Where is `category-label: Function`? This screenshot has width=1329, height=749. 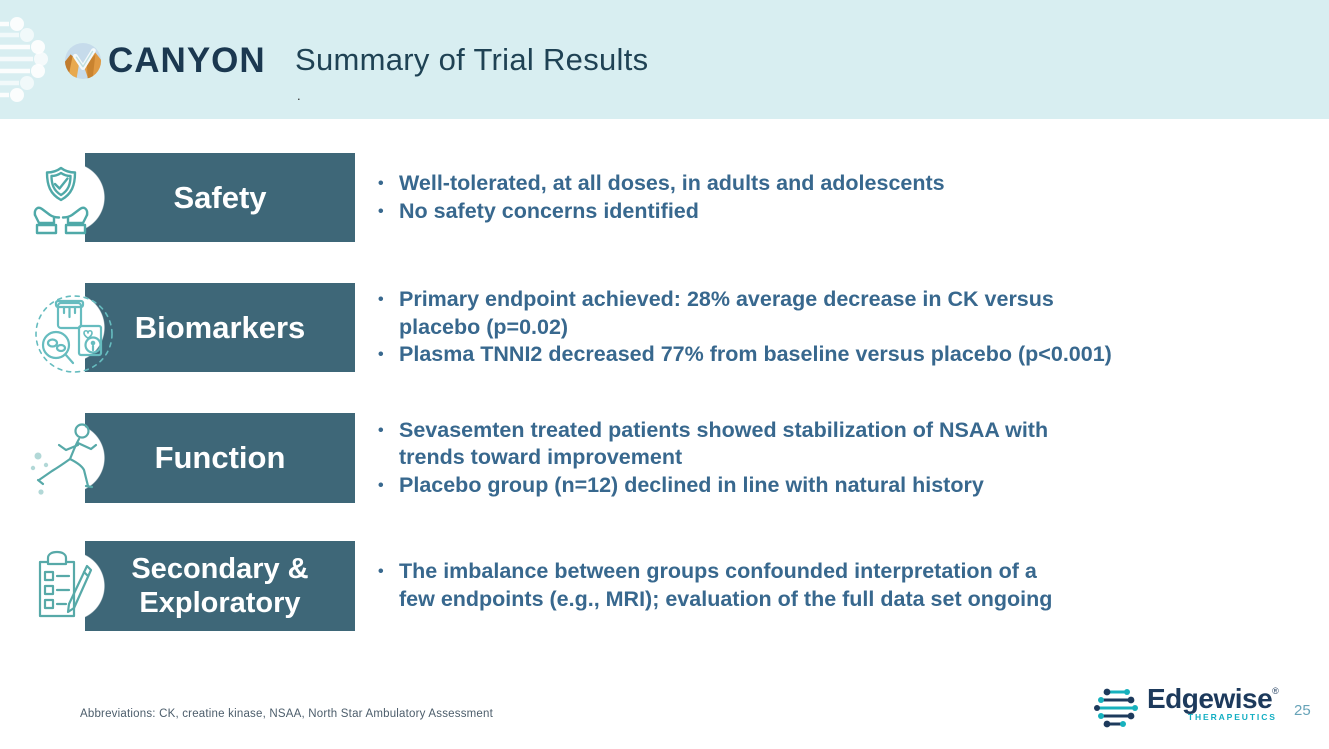 category-label: Function is located at coordinates (220, 457).